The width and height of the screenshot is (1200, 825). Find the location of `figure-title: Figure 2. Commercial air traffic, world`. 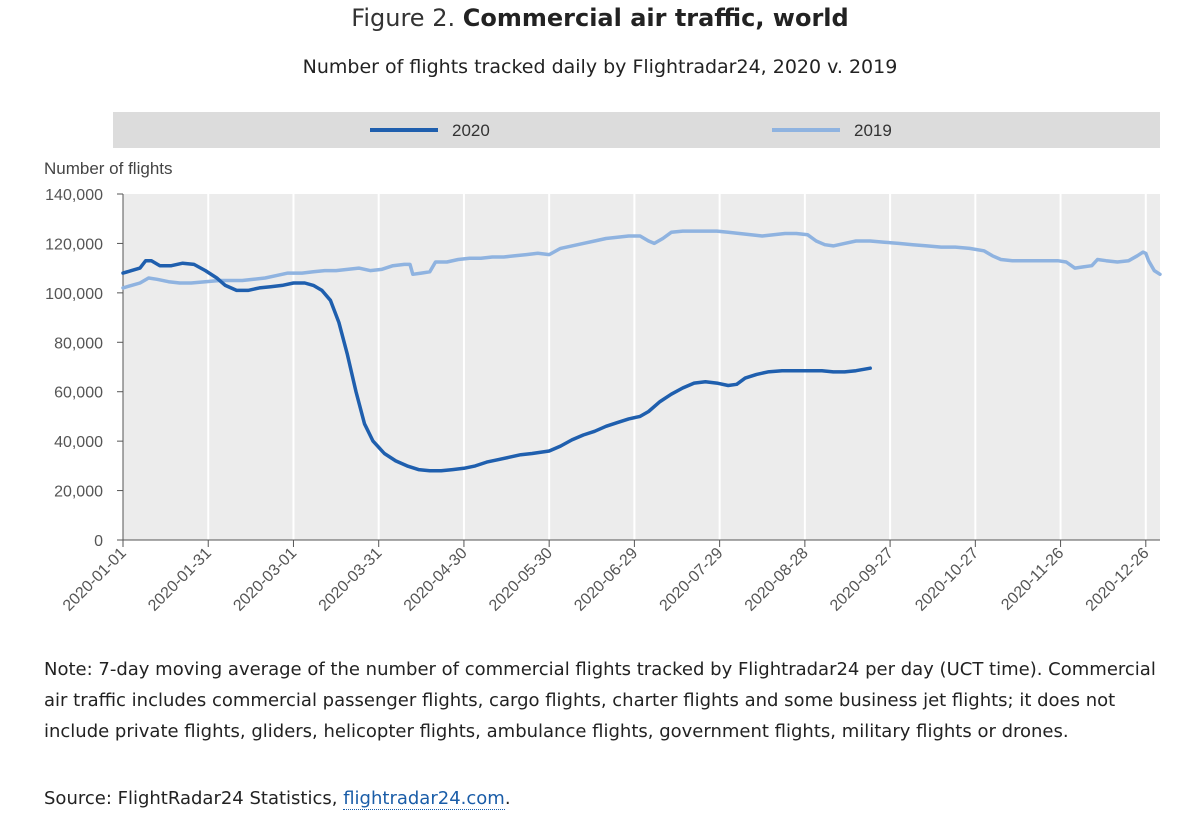

figure-title: Figure 2. Commercial air traffic, world is located at coordinates (600, 18).